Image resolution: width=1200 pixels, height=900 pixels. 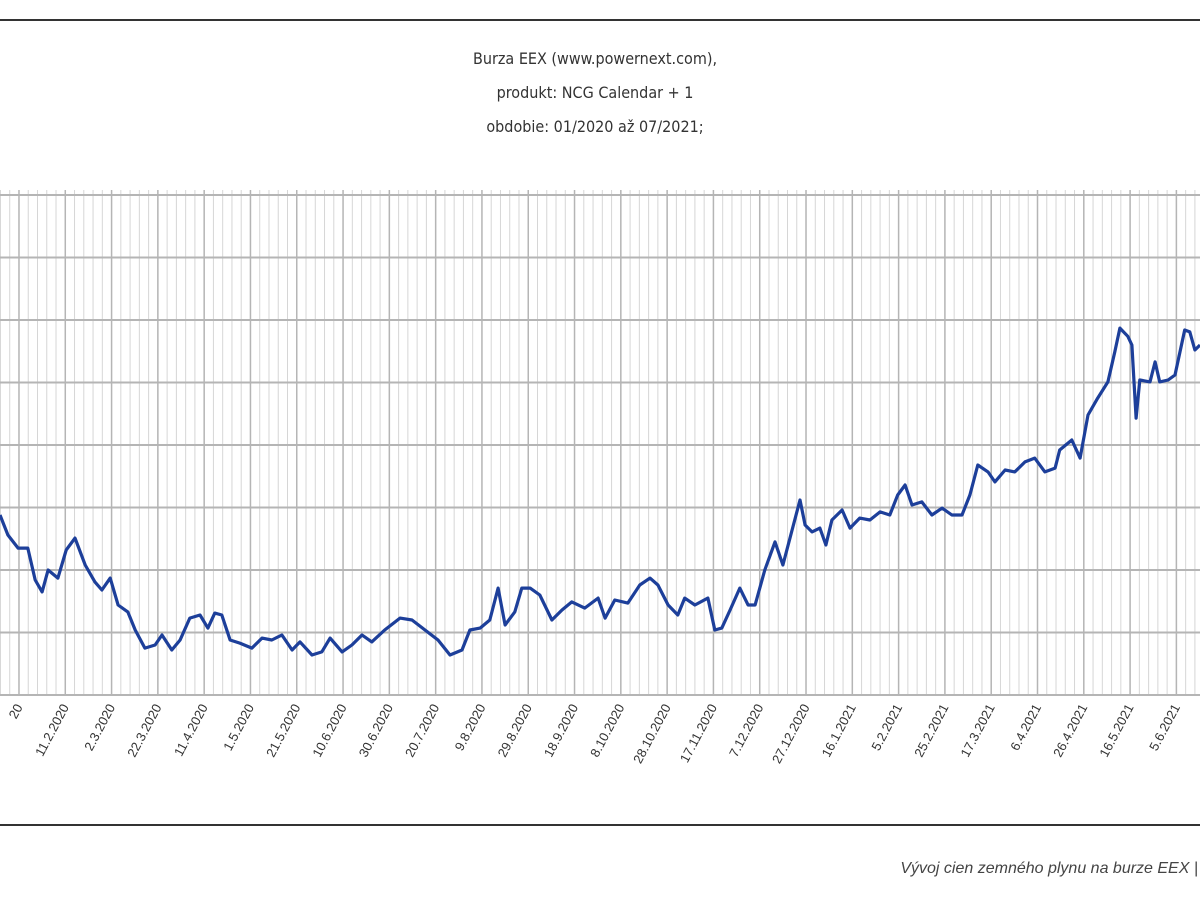 I want to click on chart-title: obdobie: 01/2020 až 07/2021;, so click(x=594, y=126).